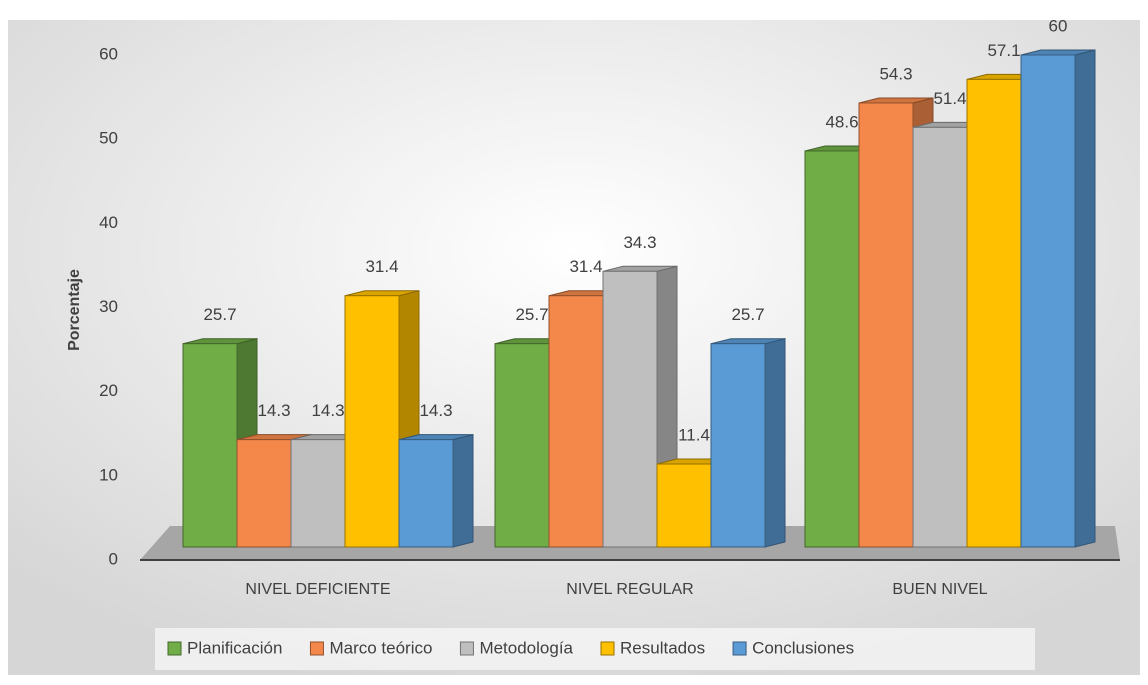 The image size is (1148, 685). What do you see at coordinates (526, 647) in the screenshot?
I see `legend-label: Metodología` at bounding box center [526, 647].